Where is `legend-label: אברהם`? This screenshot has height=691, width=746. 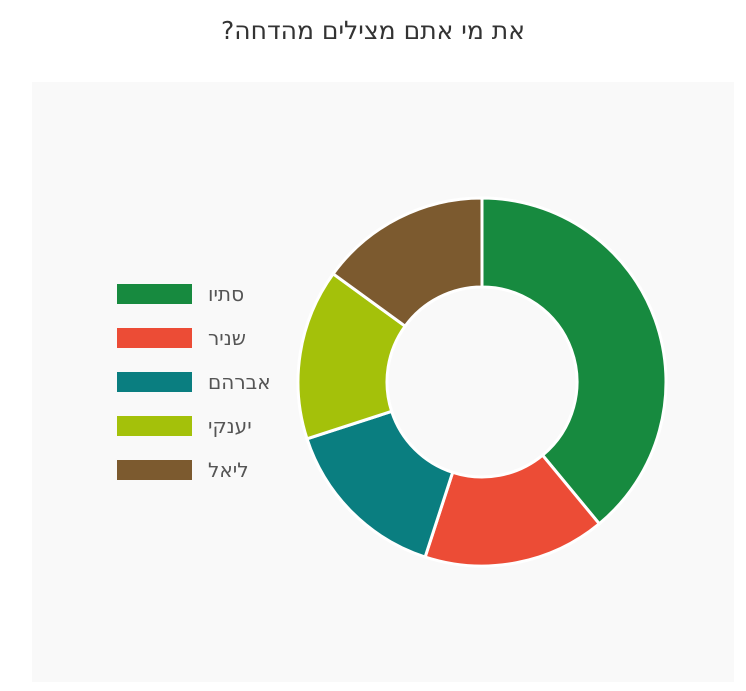
legend-label: אברהם is located at coordinates (239, 382).